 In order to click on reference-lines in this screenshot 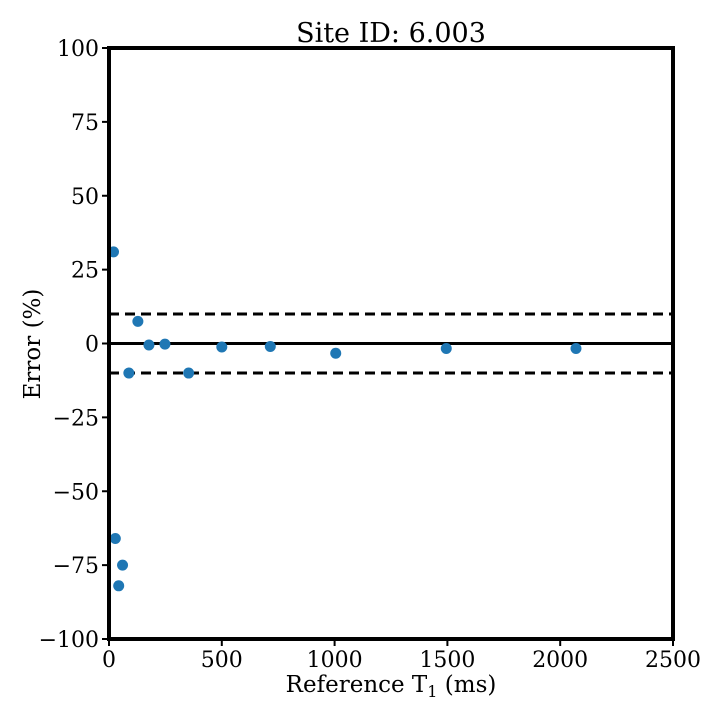, I will do `click(391, 343)`.